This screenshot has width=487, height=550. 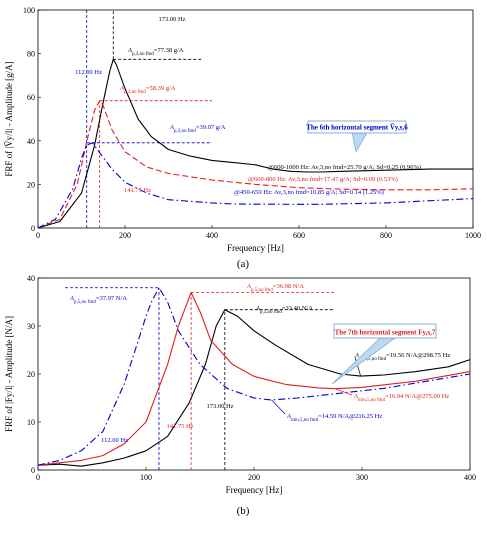 I want to click on annotation-label: Ap,5,no fmd=36.98 N/A, so click(x=275, y=288).